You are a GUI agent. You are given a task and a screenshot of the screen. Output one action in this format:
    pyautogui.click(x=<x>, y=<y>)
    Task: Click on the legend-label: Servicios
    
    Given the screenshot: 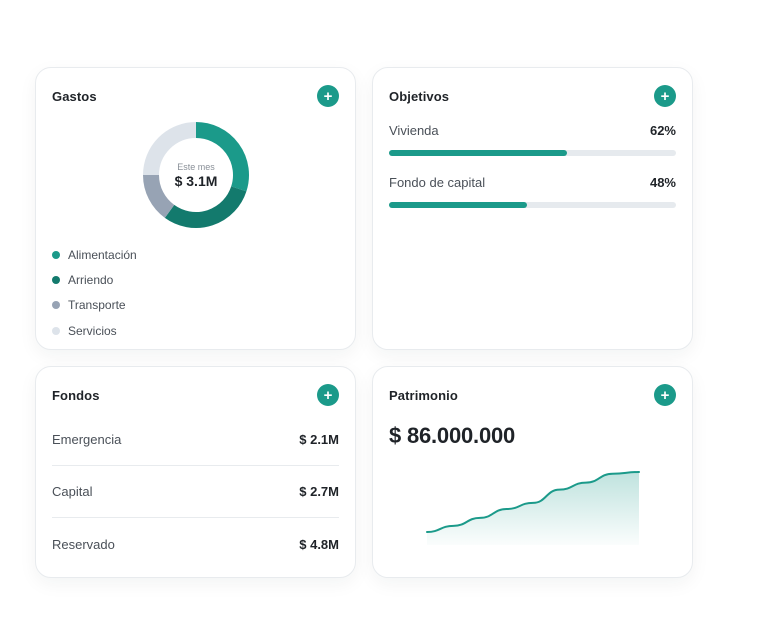 What is the action you would take?
    pyautogui.click(x=92, y=330)
    